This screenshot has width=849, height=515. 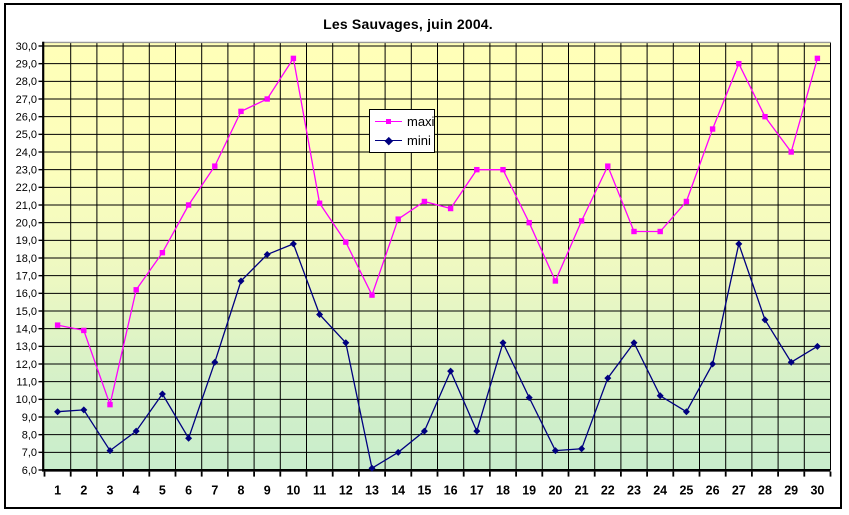 I want to click on svg-text: 16, so click(x=451, y=491).